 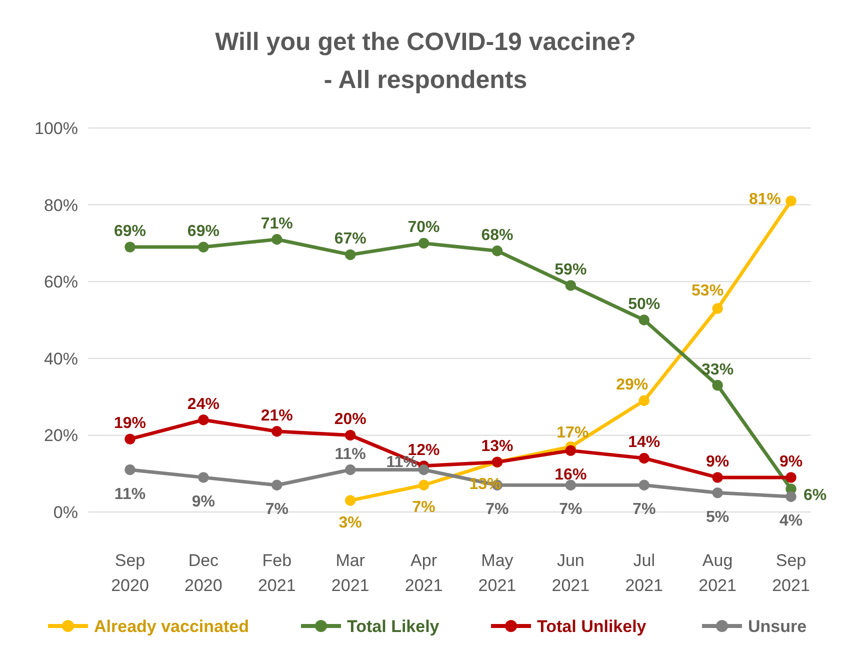 What do you see at coordinates (717, 573) in the screenshot?
I see `x-tick-label: Aug 2021` at bounding box center [717, 573].